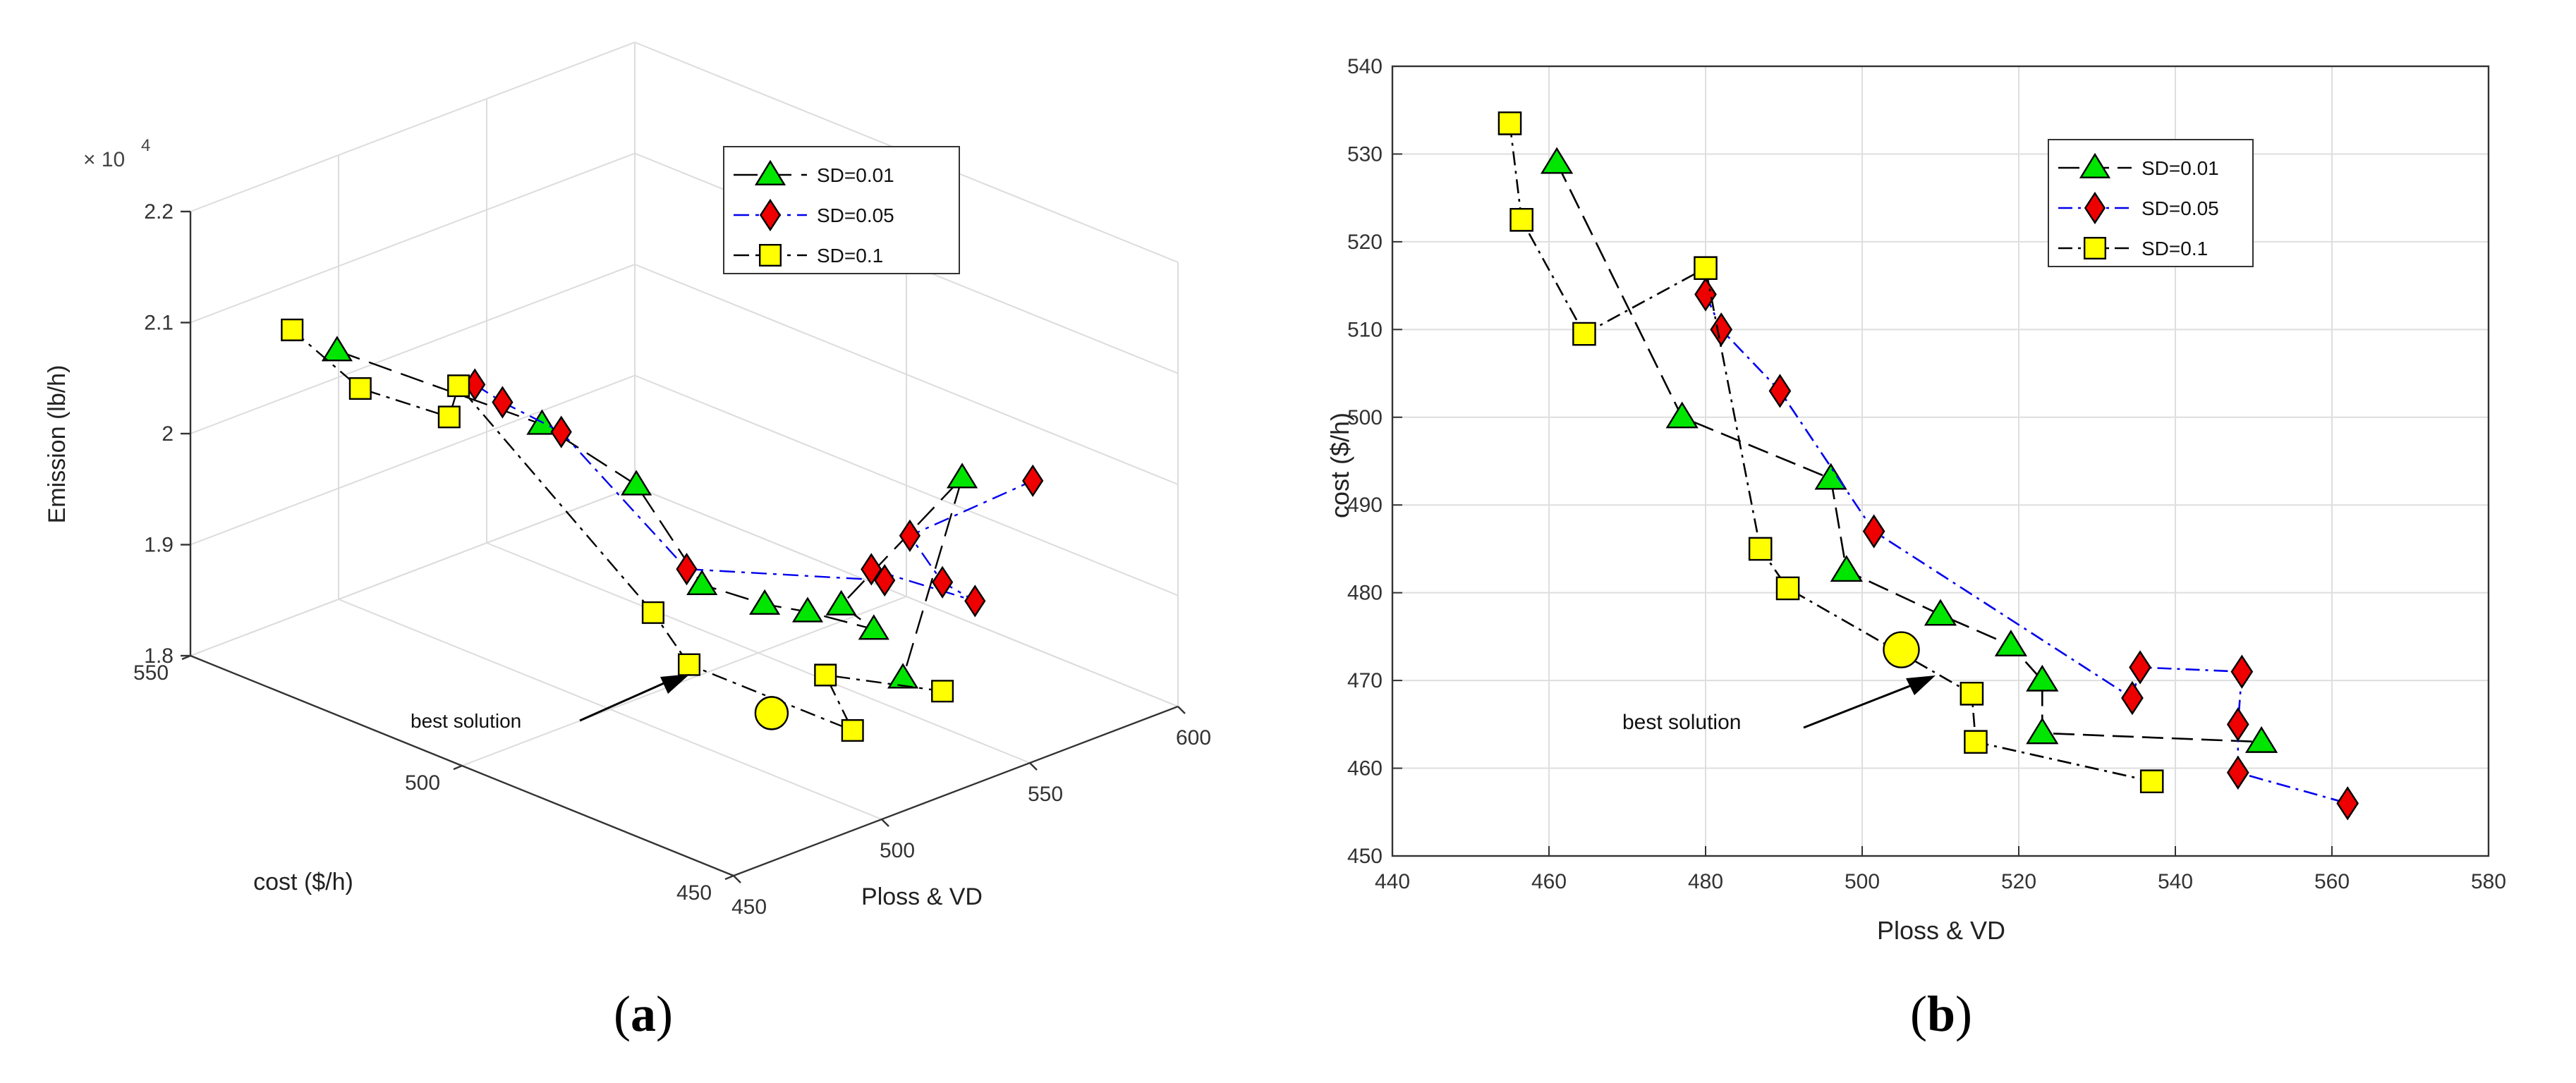 This screenshot has height=1083, width=2576. Describe the element at coordinates (1365, 66) in the screenshot. I see `y-tick-label: 540` at that location.